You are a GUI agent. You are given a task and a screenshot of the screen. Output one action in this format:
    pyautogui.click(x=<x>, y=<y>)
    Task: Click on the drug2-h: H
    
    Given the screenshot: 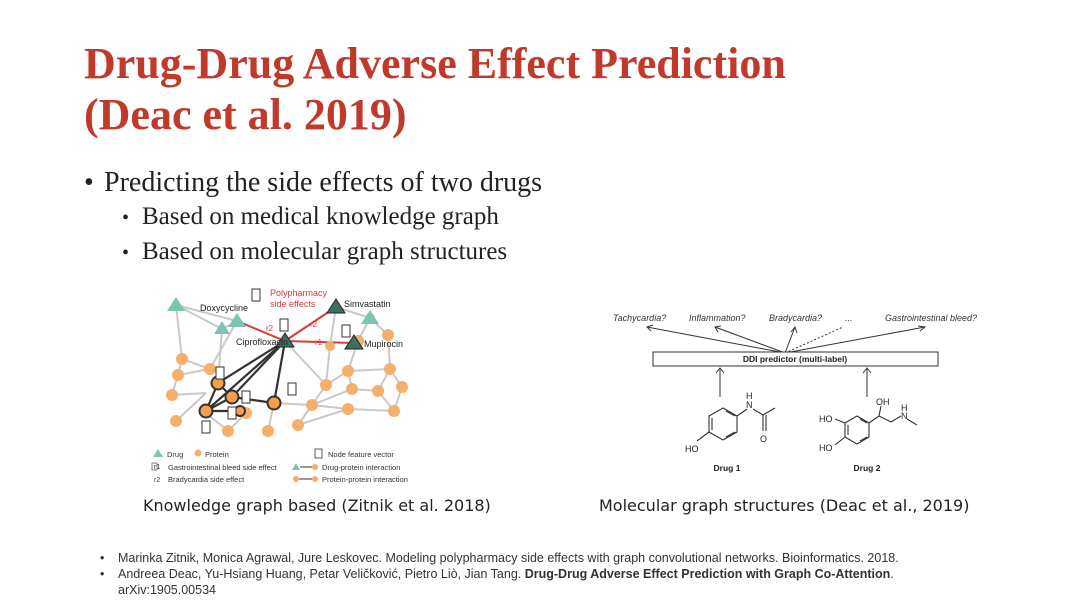 What is the action you would take?
    pyautogui.click(x=904, y=408)
    